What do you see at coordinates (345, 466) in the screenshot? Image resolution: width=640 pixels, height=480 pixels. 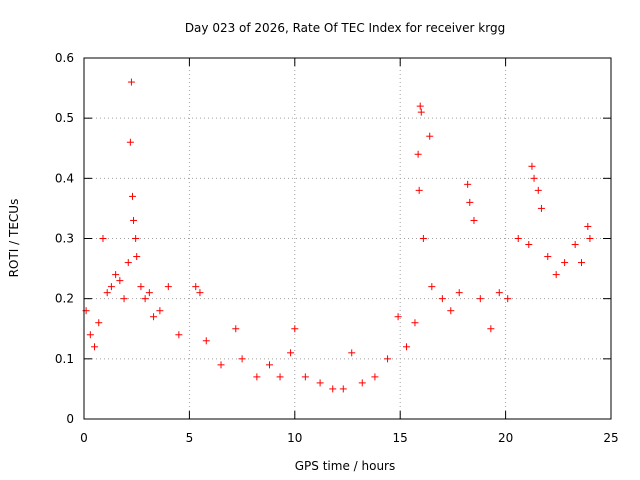 I see `x-axis-label: GPS time / hours` at bounding box center [345, 466].